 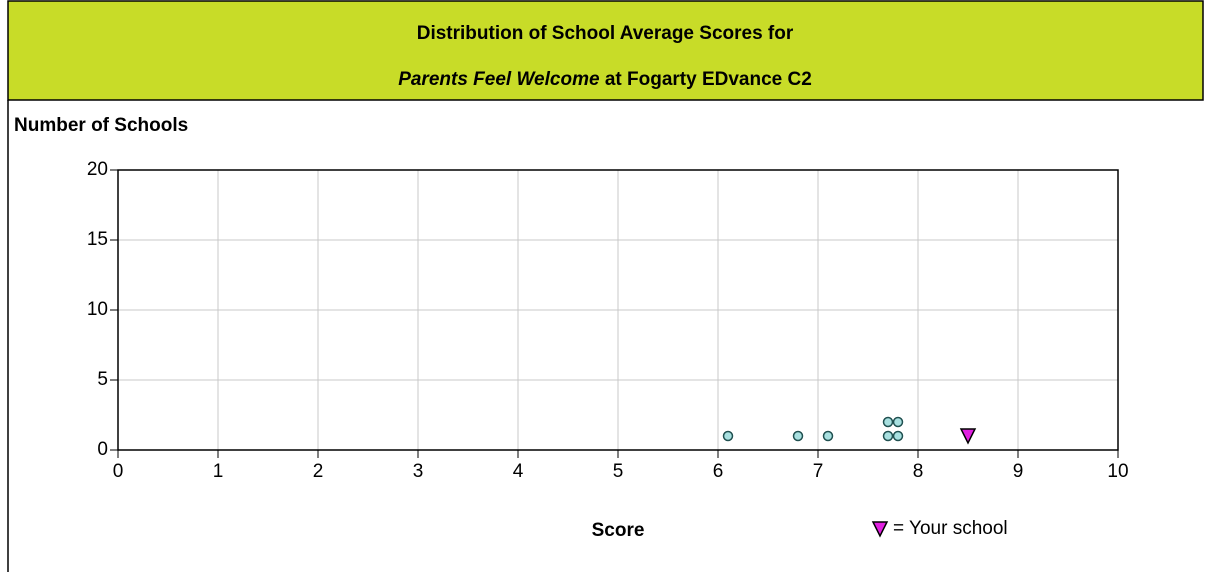 What do you see at coordinates (518, 471) in the screenshot?
I see `x-tick-label: 4` at bounding box center [518, 471].